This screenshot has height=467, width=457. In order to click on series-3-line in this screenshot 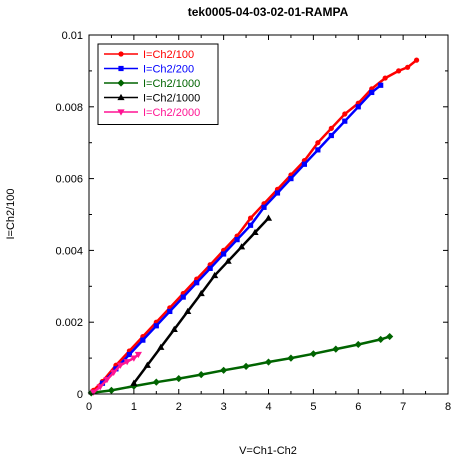, I will do `click(201, 300)`.